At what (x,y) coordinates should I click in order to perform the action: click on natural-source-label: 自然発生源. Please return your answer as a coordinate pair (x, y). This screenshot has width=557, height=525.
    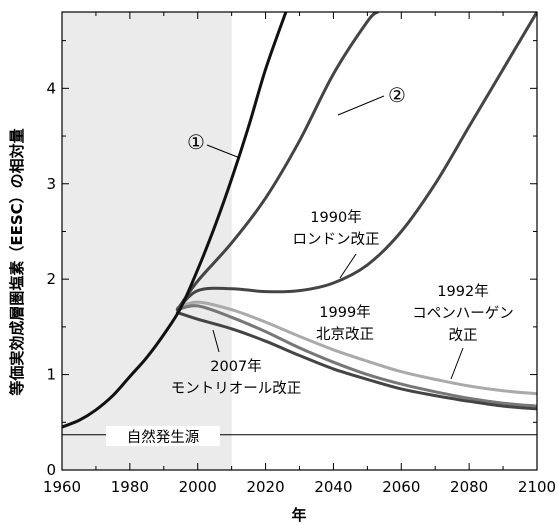
    Looking at the image, I should click on (163, 437).